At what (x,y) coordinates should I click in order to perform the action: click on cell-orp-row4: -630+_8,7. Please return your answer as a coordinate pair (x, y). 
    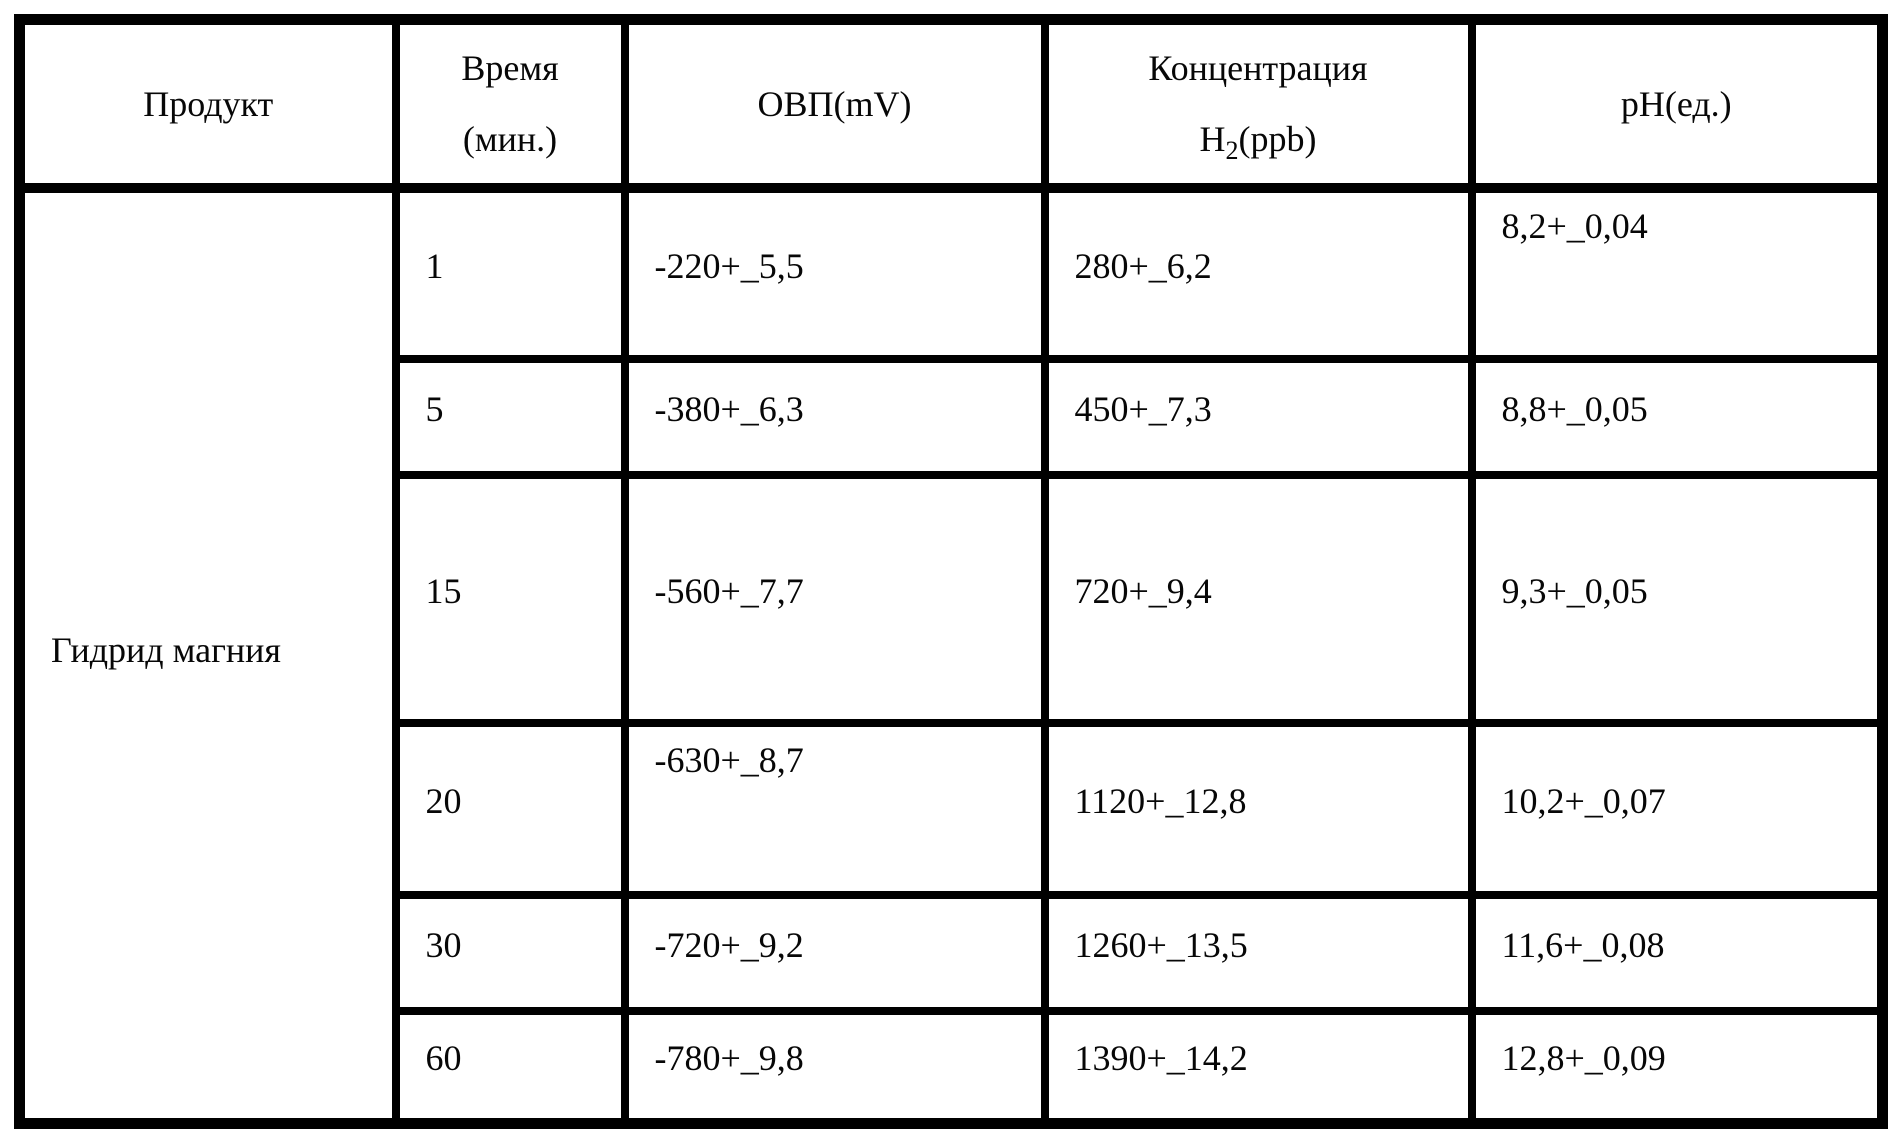
    Looking at the image, I should click on (834, 808).